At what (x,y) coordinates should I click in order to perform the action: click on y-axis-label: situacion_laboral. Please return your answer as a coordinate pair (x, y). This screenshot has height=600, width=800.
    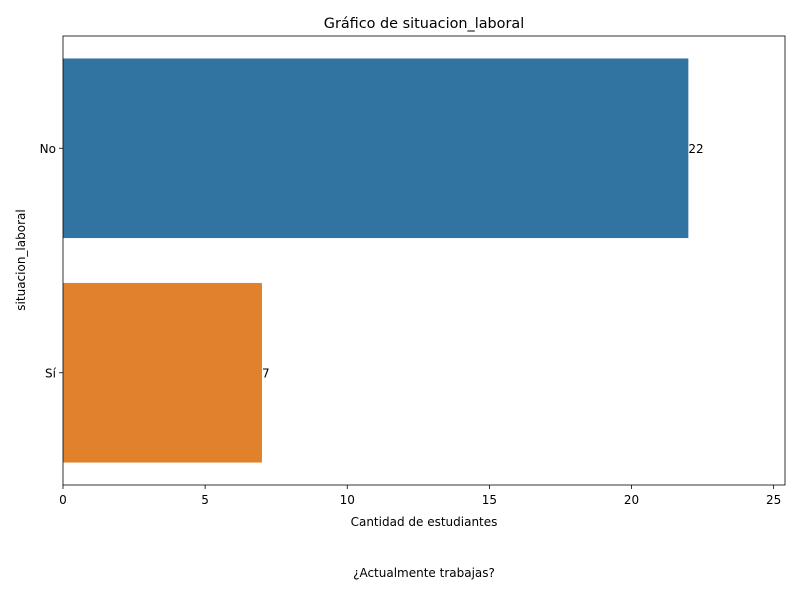
    Looking at the image, I should click on (21, 259).